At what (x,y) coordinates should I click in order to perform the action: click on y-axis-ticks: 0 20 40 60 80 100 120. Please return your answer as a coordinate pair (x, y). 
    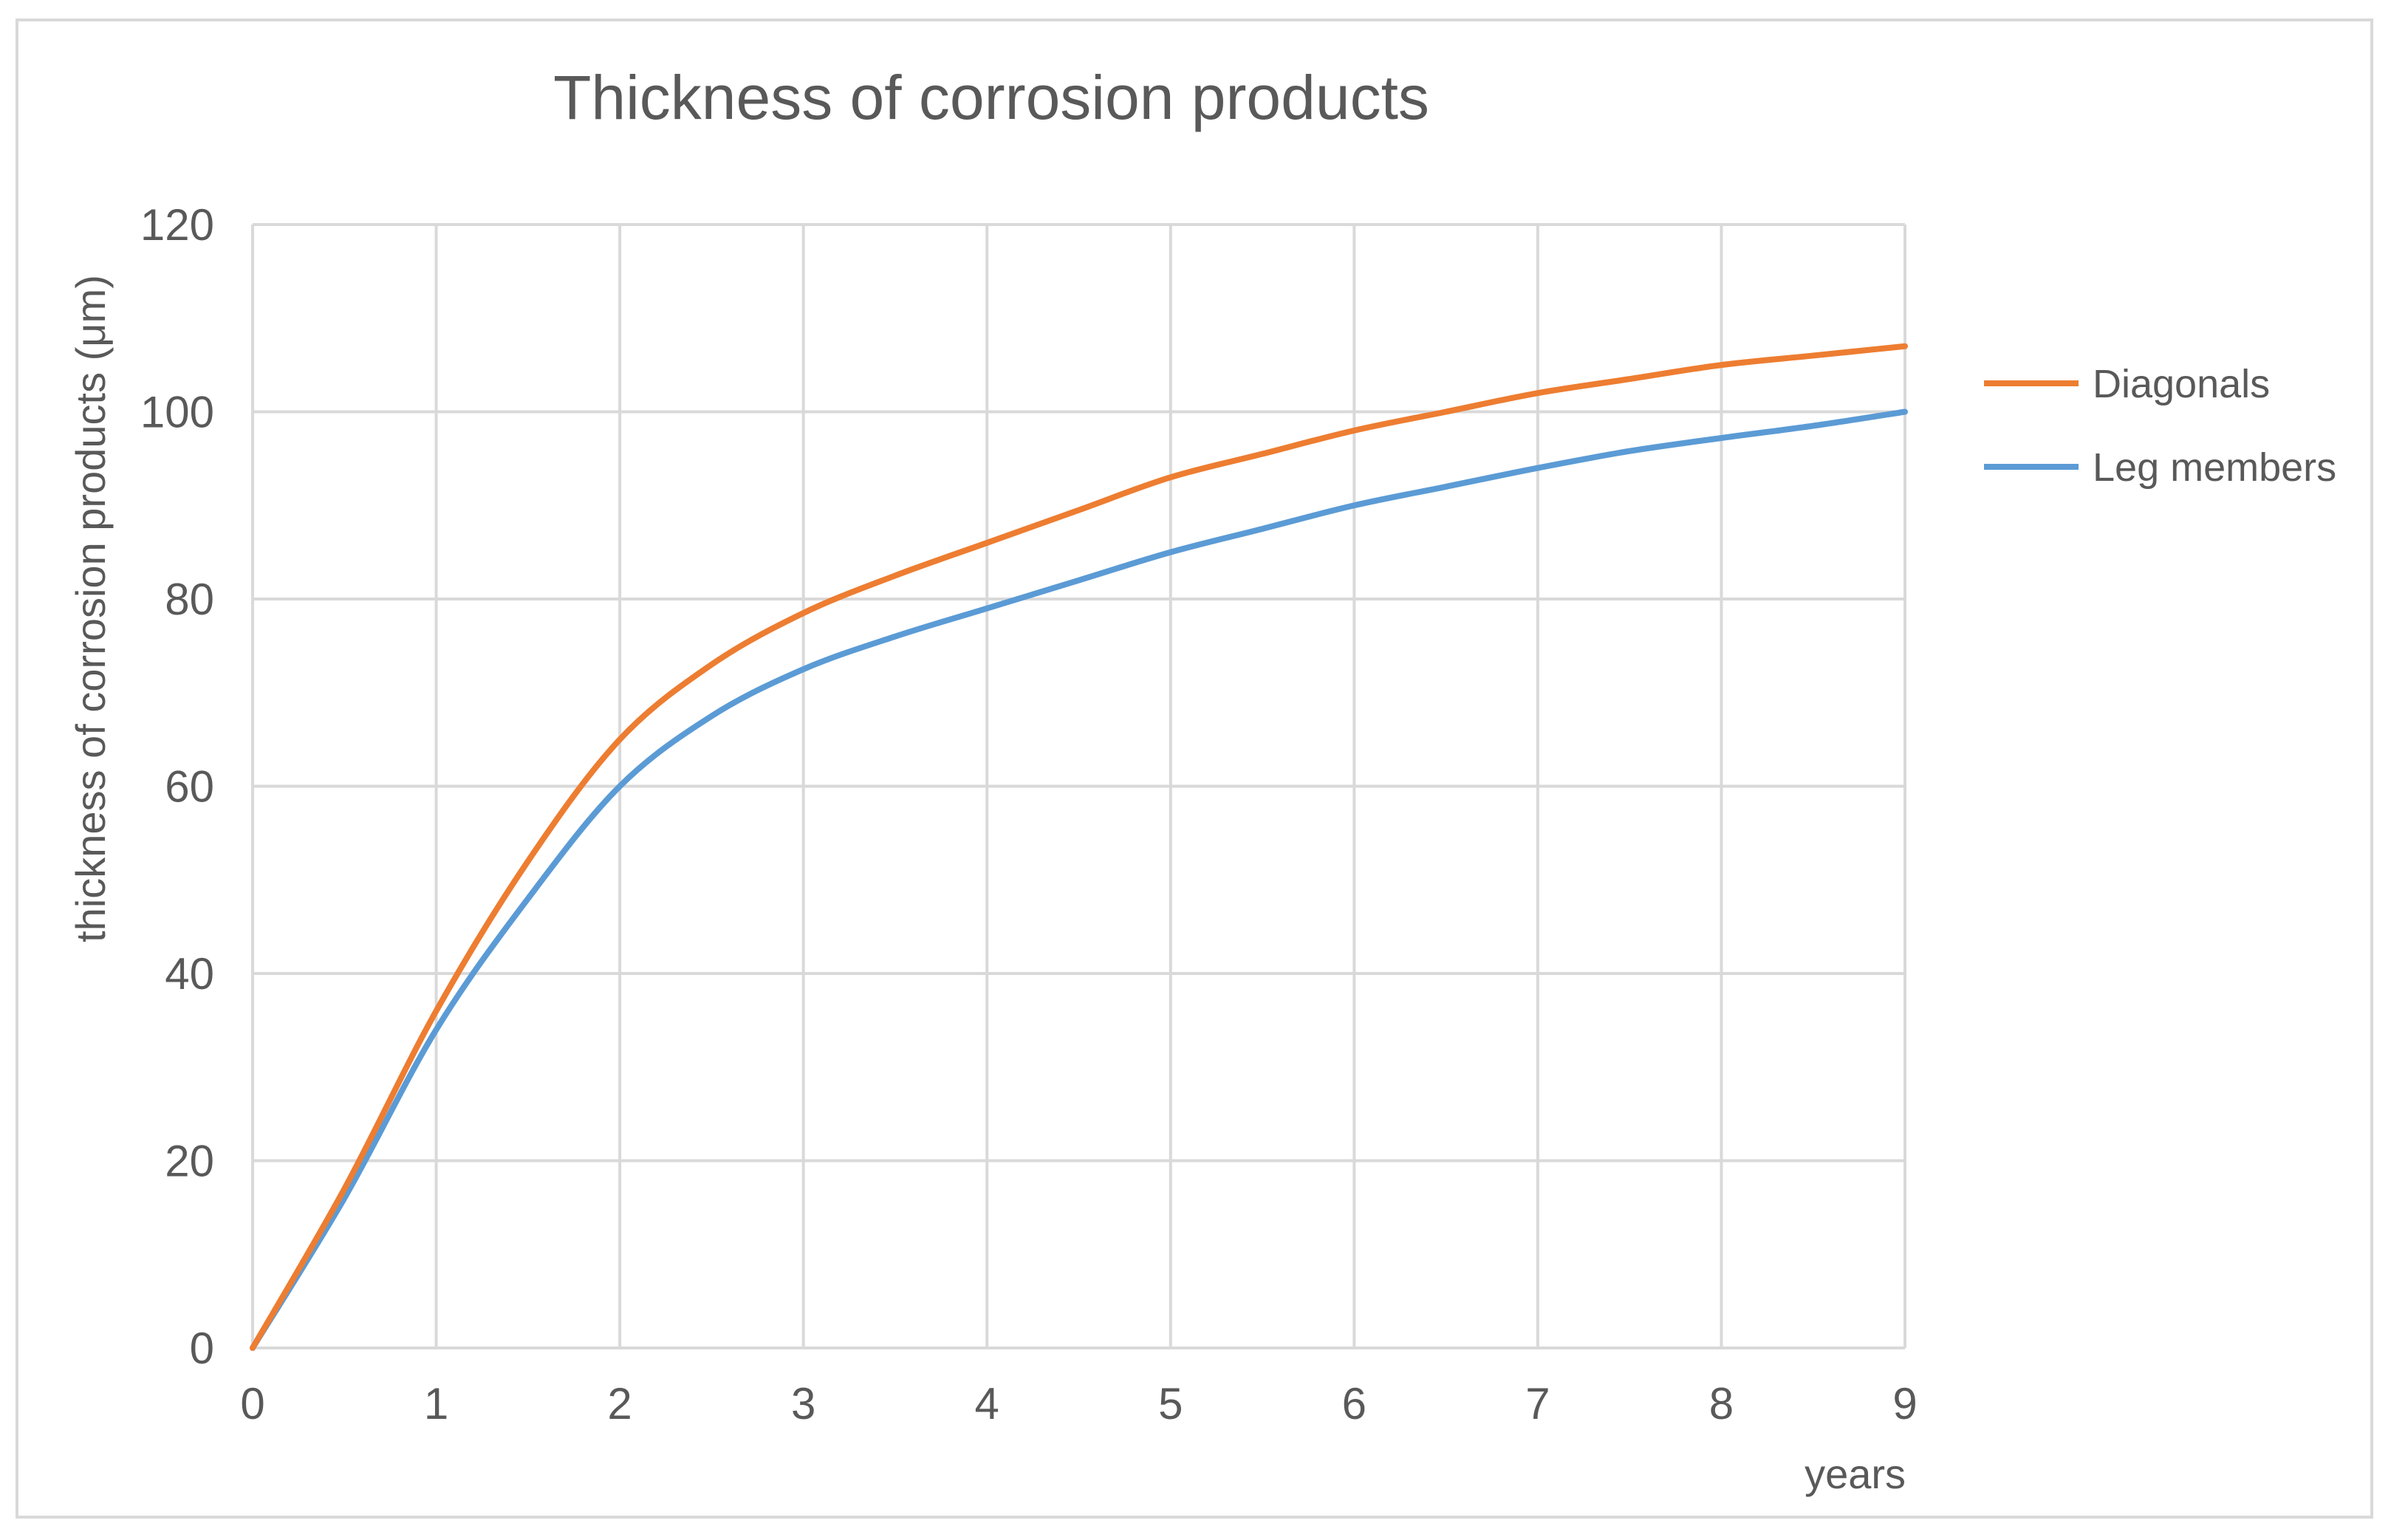
    Looking at the image, I should click on (177, 786).